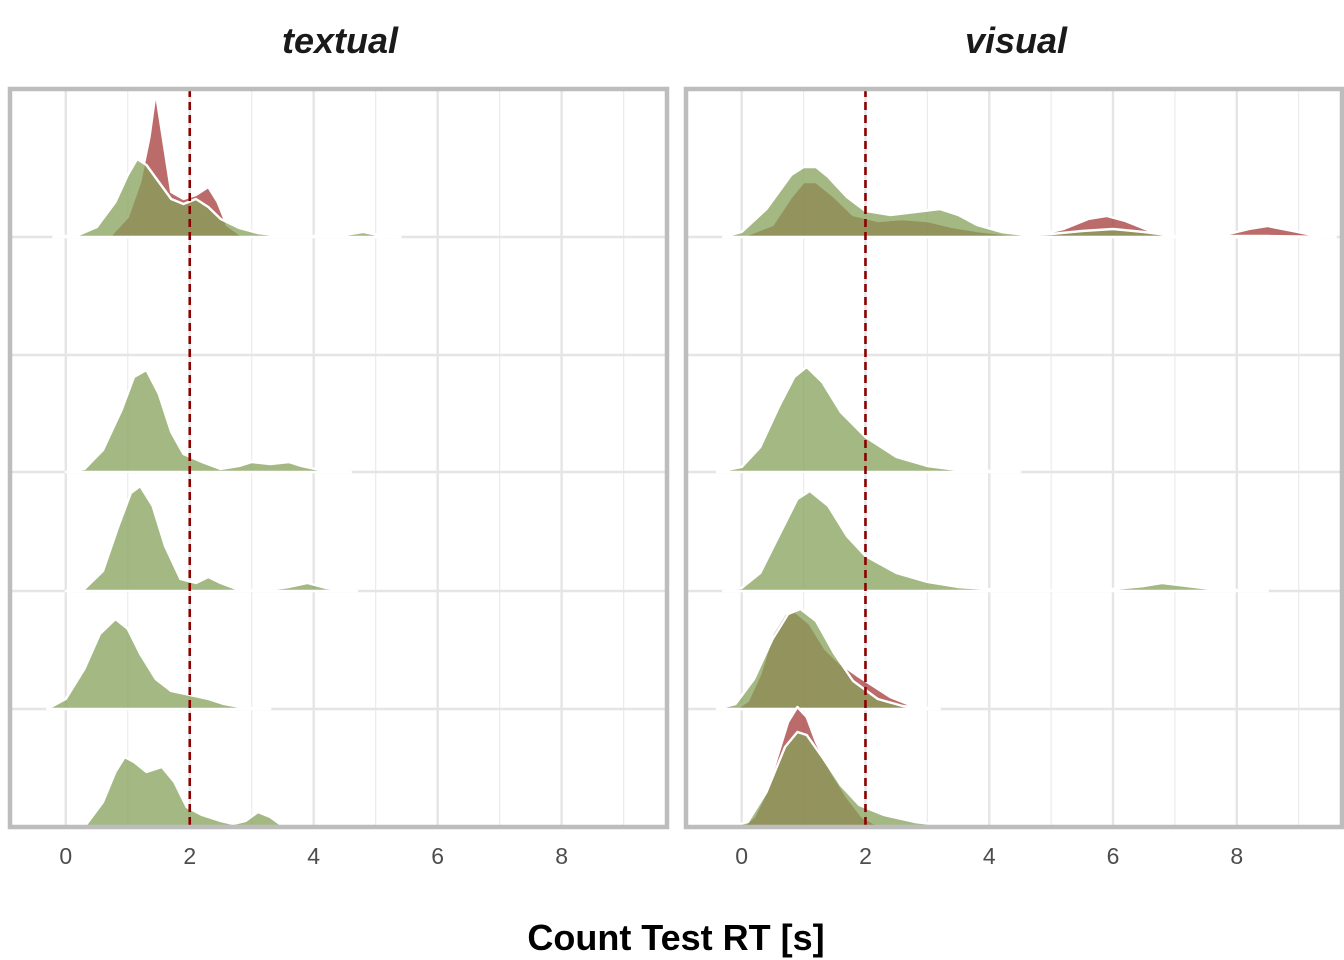 The width and height of the screenshot is (1344, 960). What do you see at coordinates (340, 40) in the screenshot?
I see `facet-title-textual: textual` at bounding box center [340, 40].